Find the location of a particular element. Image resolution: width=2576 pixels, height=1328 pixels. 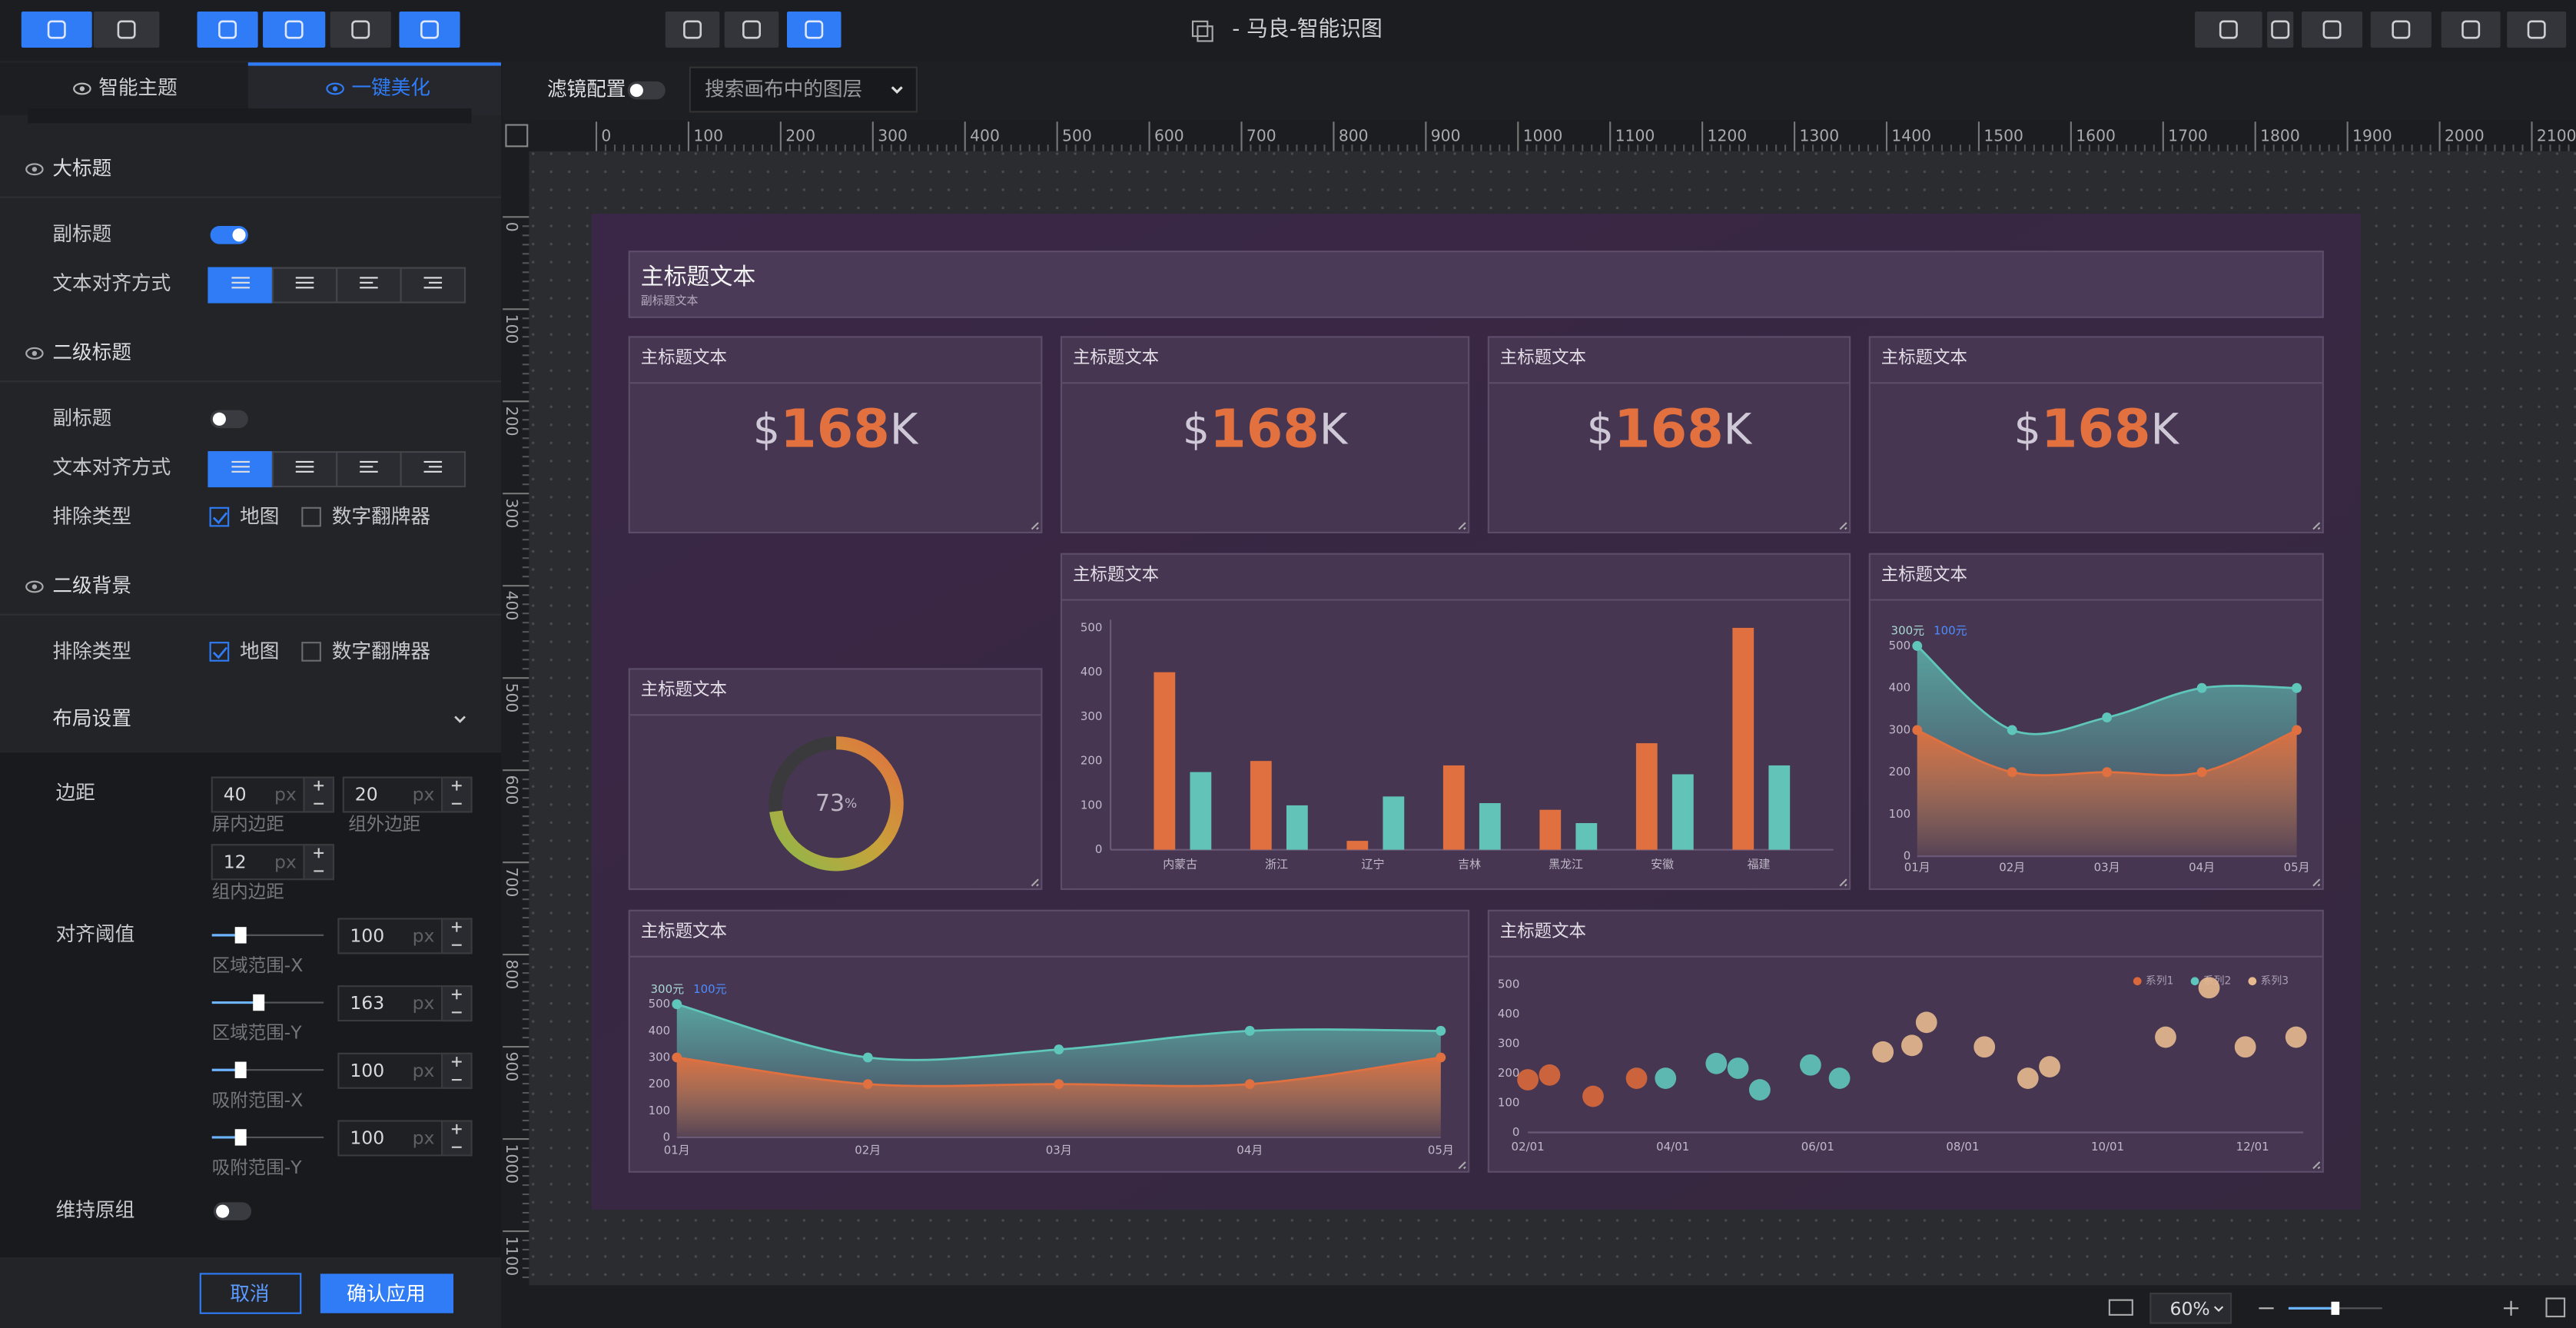

ruler-x is located at coordinates (1539, 136).